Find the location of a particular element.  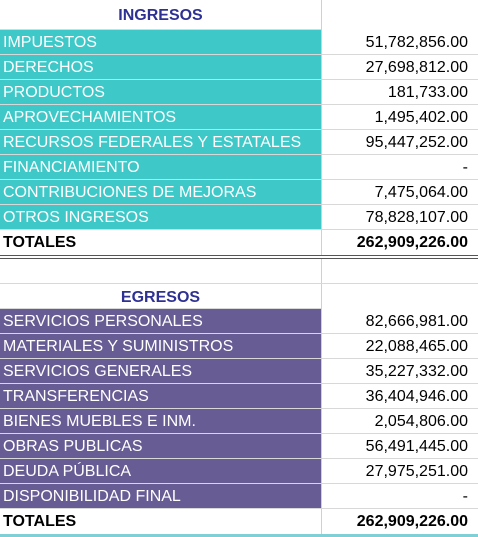

bottom-border is located at coordinates (239, 535).